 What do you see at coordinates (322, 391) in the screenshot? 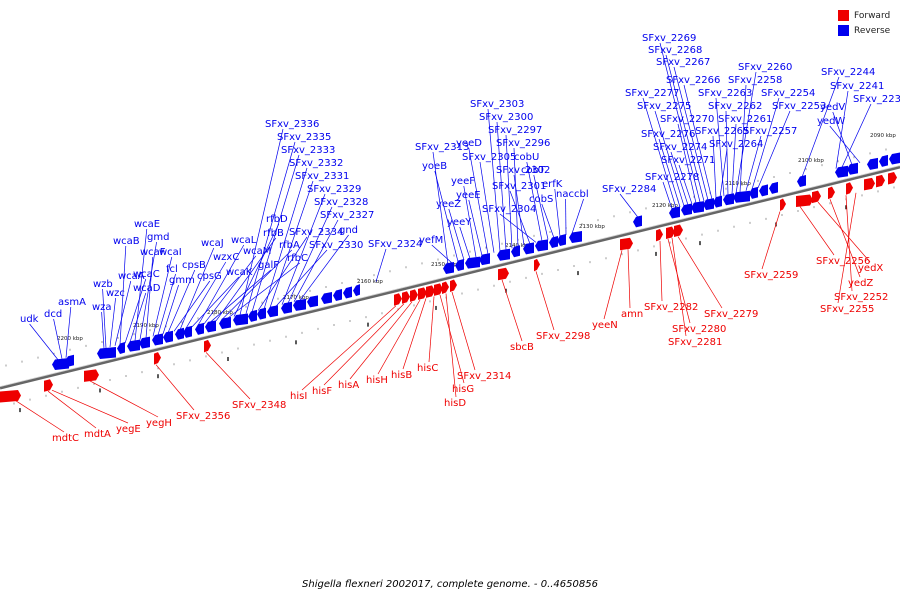
I see `forward-gene-label: hisF` at bounding box center [322, 391].